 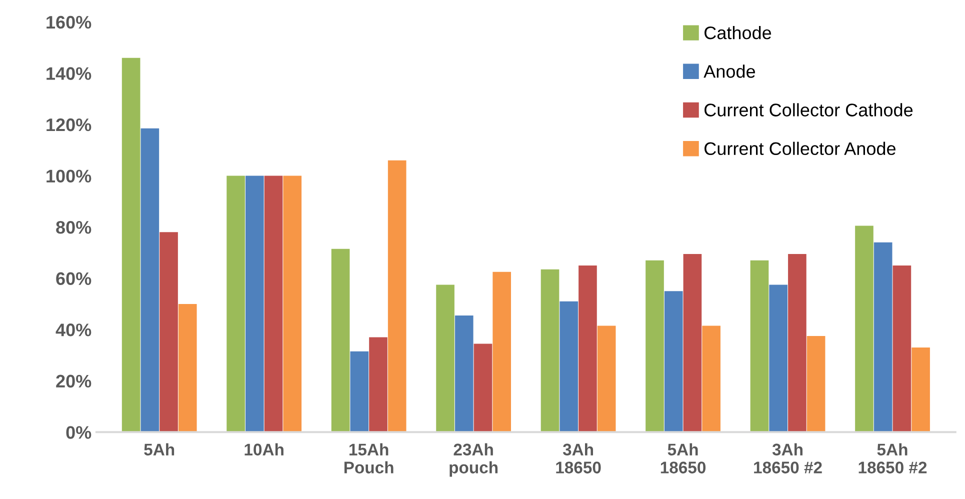 I want to click on y-tick-label: 80%, so click(x=74, y=227).